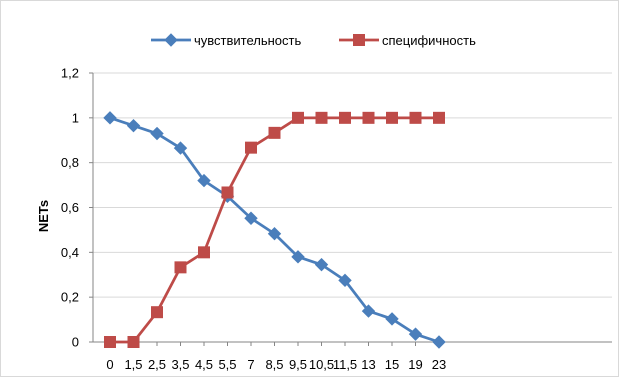  I want to click on x-tick-label: 8,5, so click(274, 364).